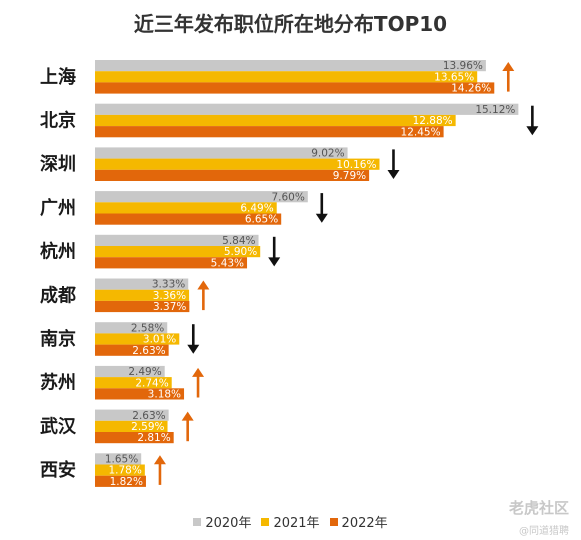 Image resolution: width=581 pixels, height=540 pixels. What do you see at coordinates (296, 523) in the screenshot?
I see `legend-label: 2021年` at bounding box center [296, 523].